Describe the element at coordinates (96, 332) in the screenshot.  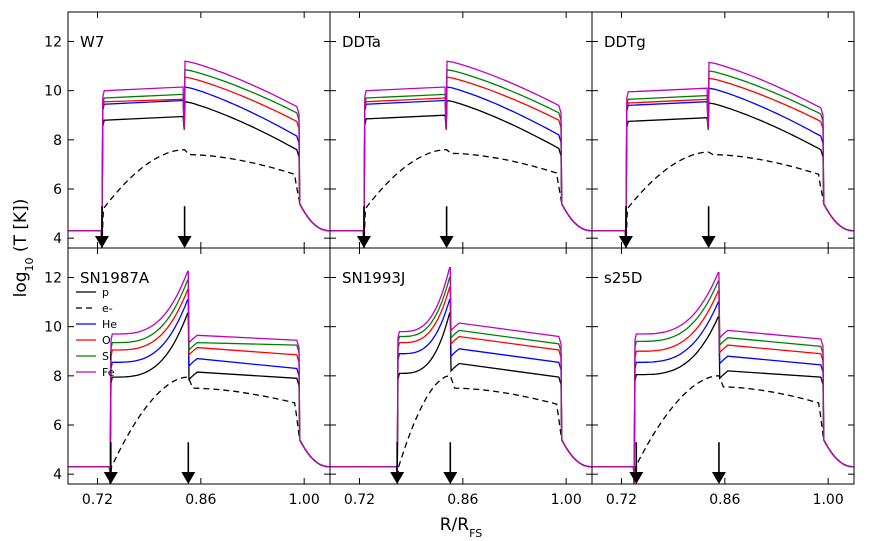
I see `legend: p e- He O Si Fe` at that location.